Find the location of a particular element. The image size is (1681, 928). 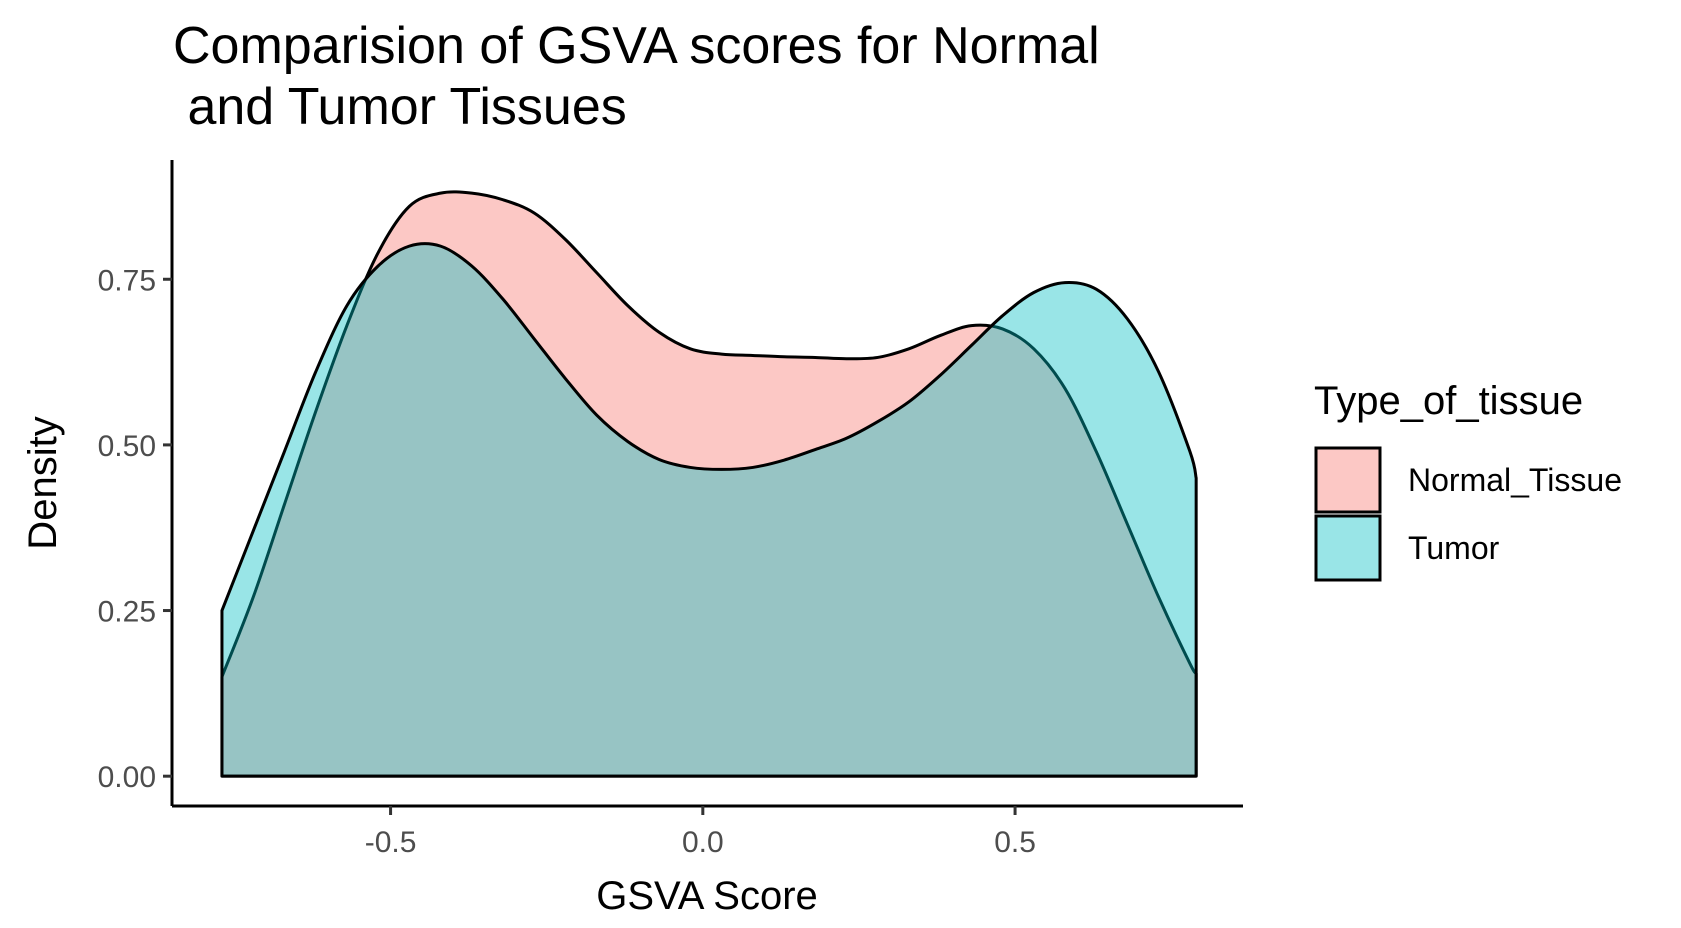

legend-key-normal-tissue is located at coordinates (1348, 480).